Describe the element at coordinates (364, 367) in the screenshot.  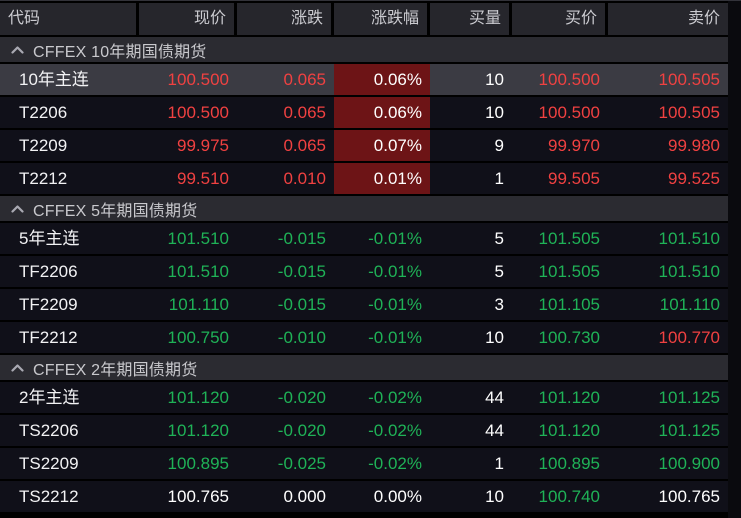
I see `group-header: CFFEX 2年期国债期货` at that location.